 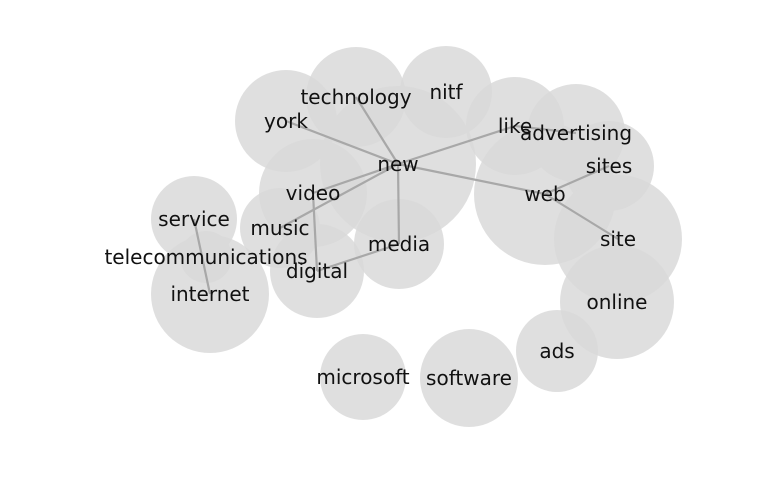 I want to click on node-label-microsoft: microsoft, so click(x=362, y=377).